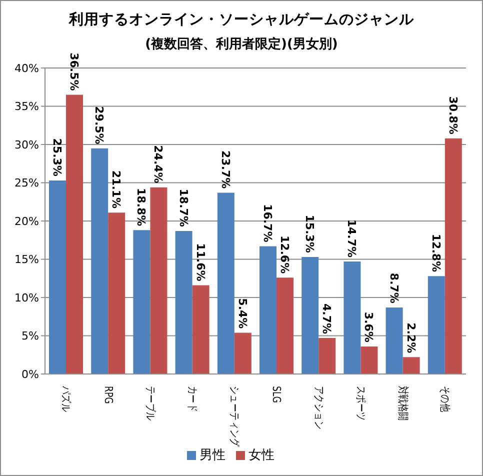 The height and width of the screenshot is (476, 483). Describe the element at coordinates (225, 169) in the screenshot. I see `data-label: 23.7%` at that location.